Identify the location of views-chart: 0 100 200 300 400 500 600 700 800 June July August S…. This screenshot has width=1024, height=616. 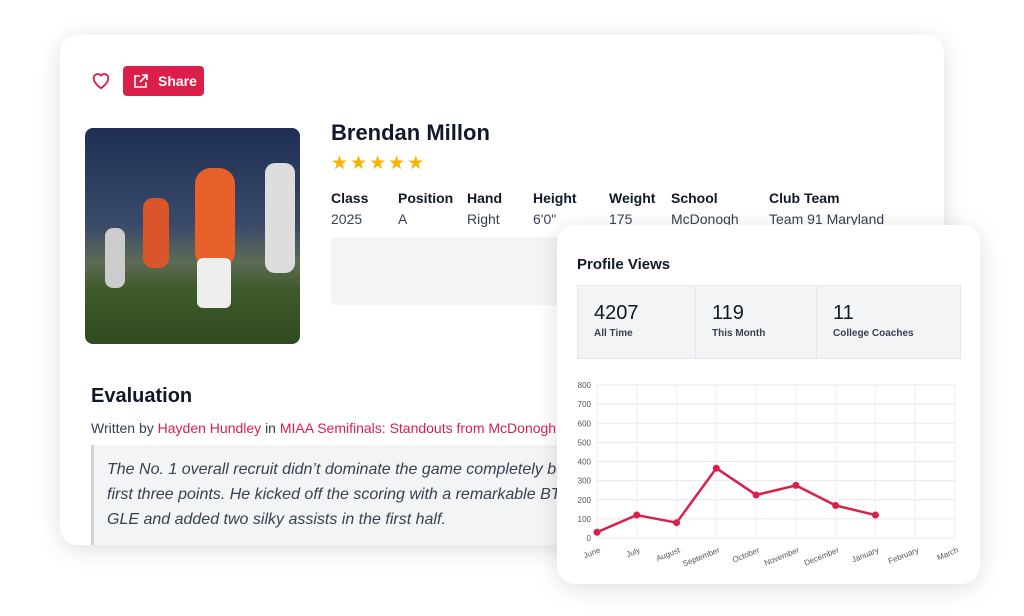
(769, 475).